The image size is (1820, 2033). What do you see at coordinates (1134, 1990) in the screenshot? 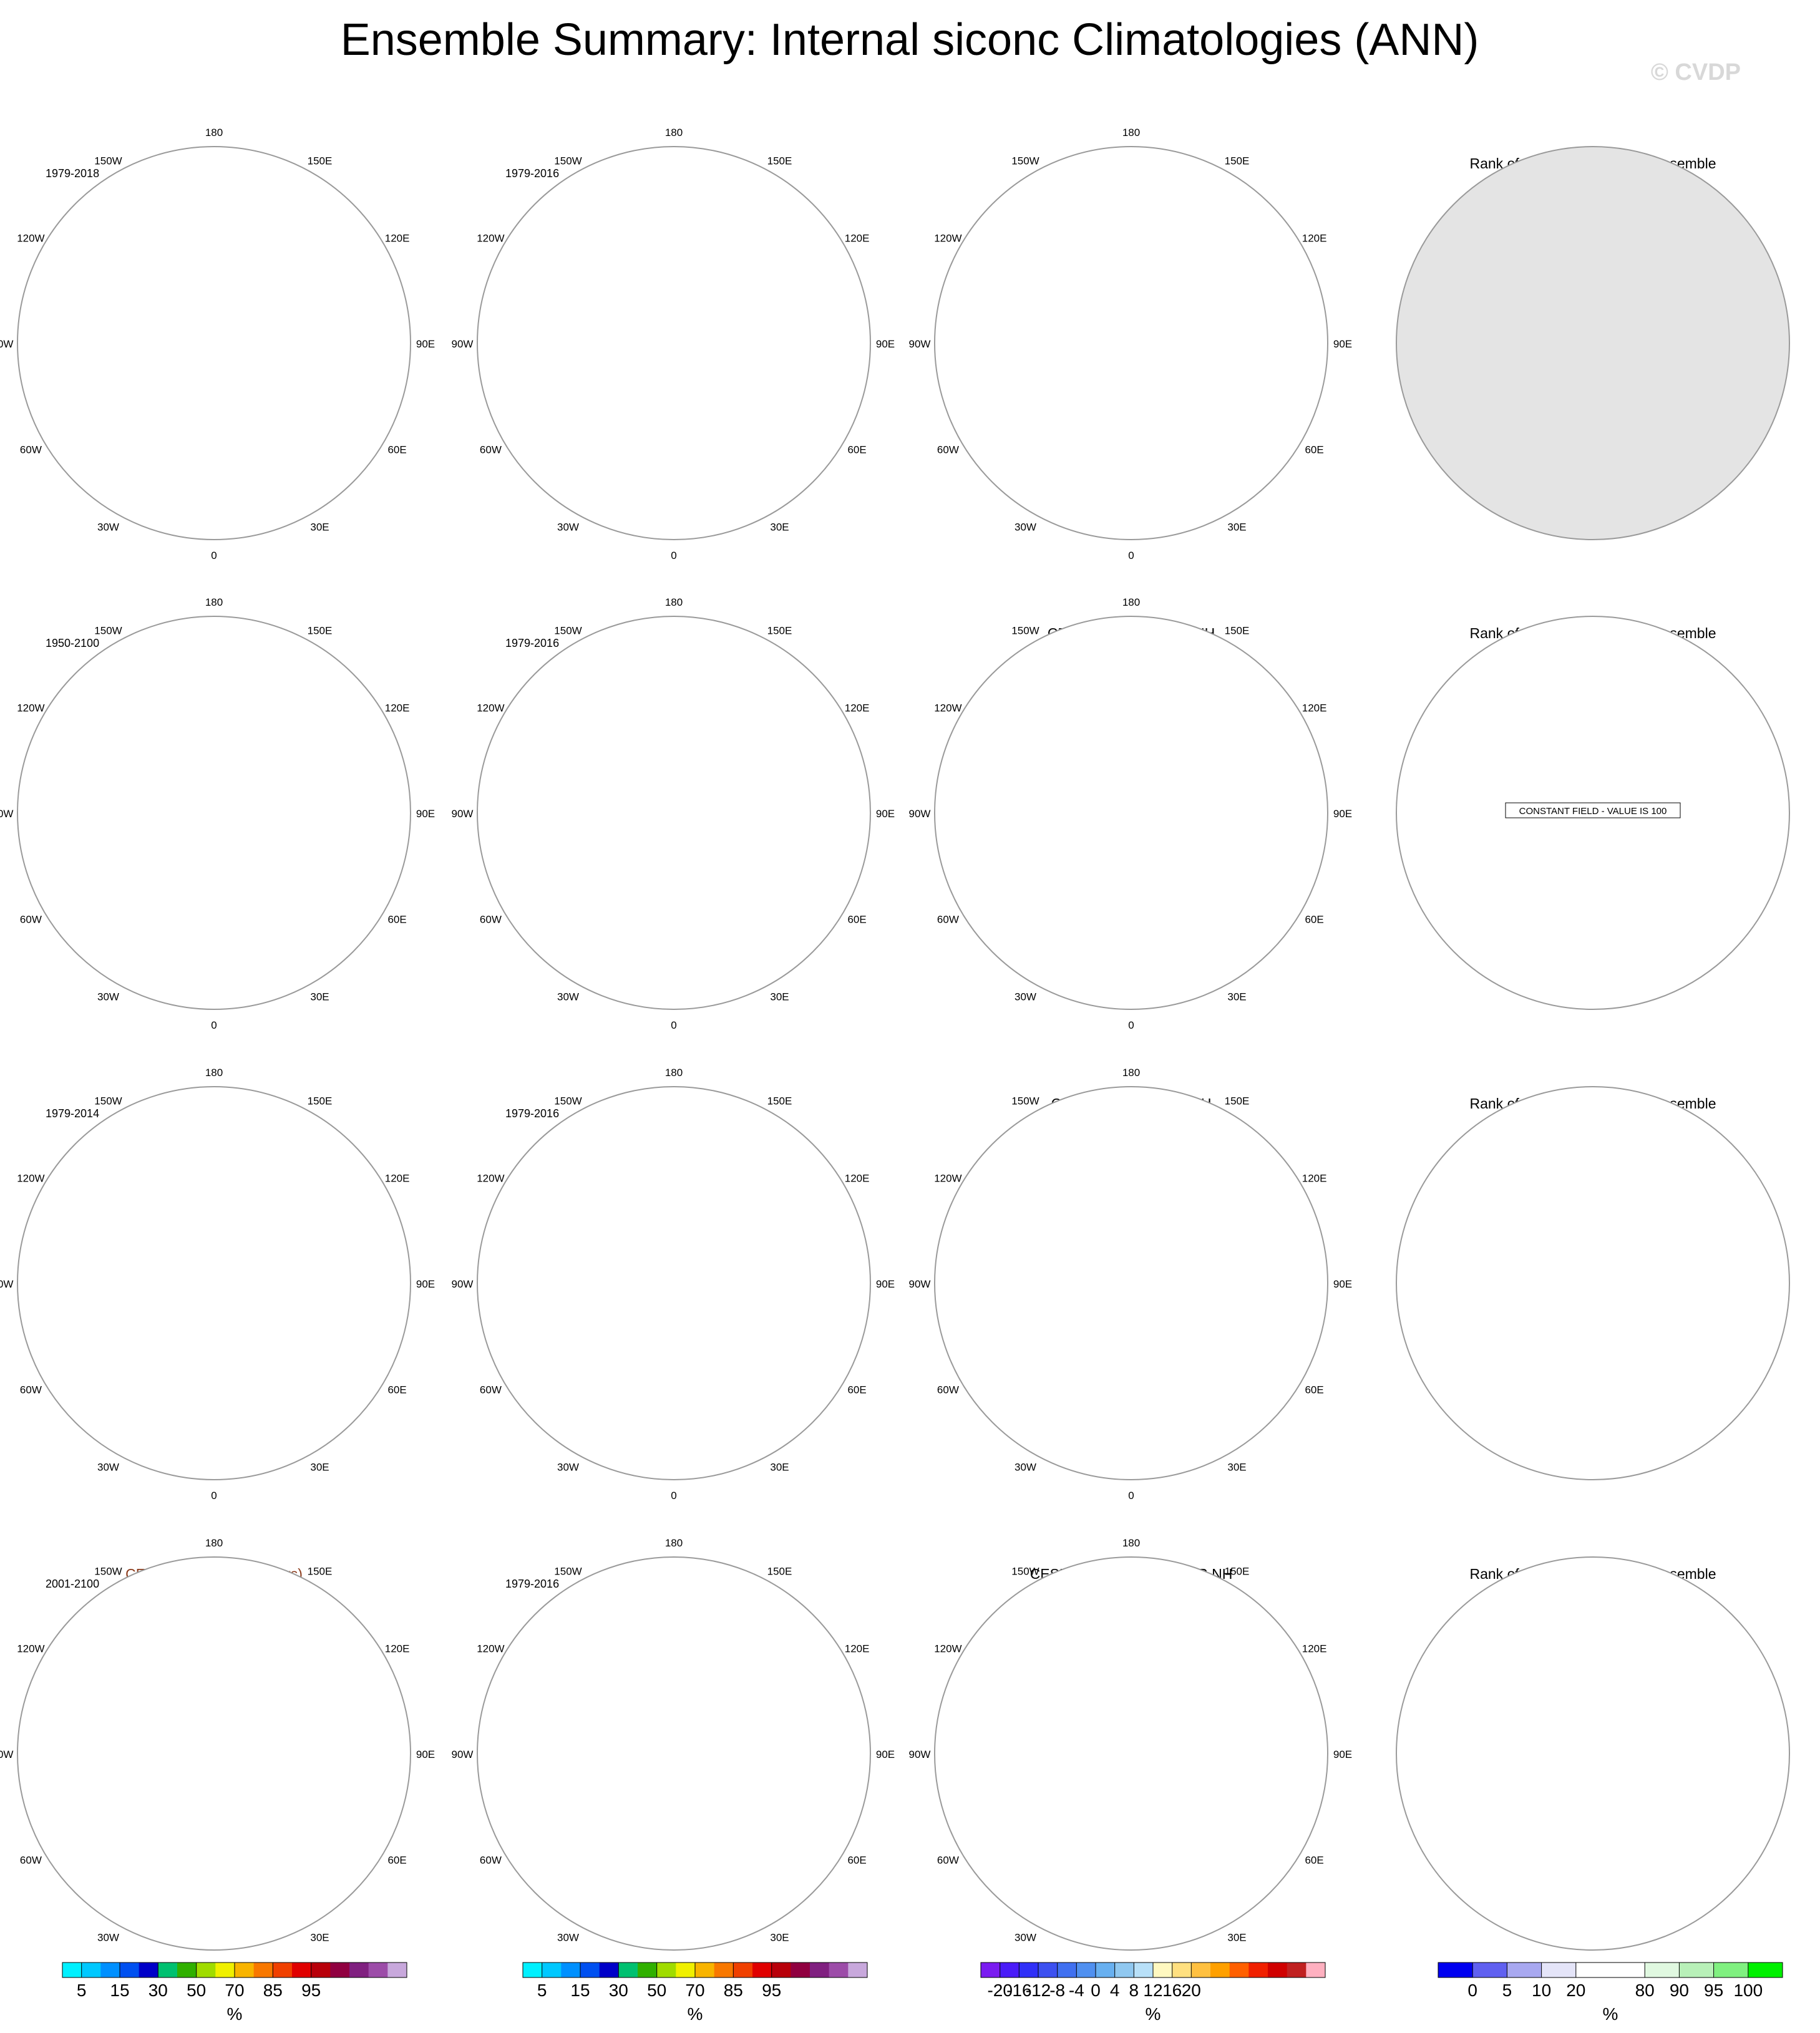
I see `colorbar-label: 8` at bounding box center [1134, 1990].